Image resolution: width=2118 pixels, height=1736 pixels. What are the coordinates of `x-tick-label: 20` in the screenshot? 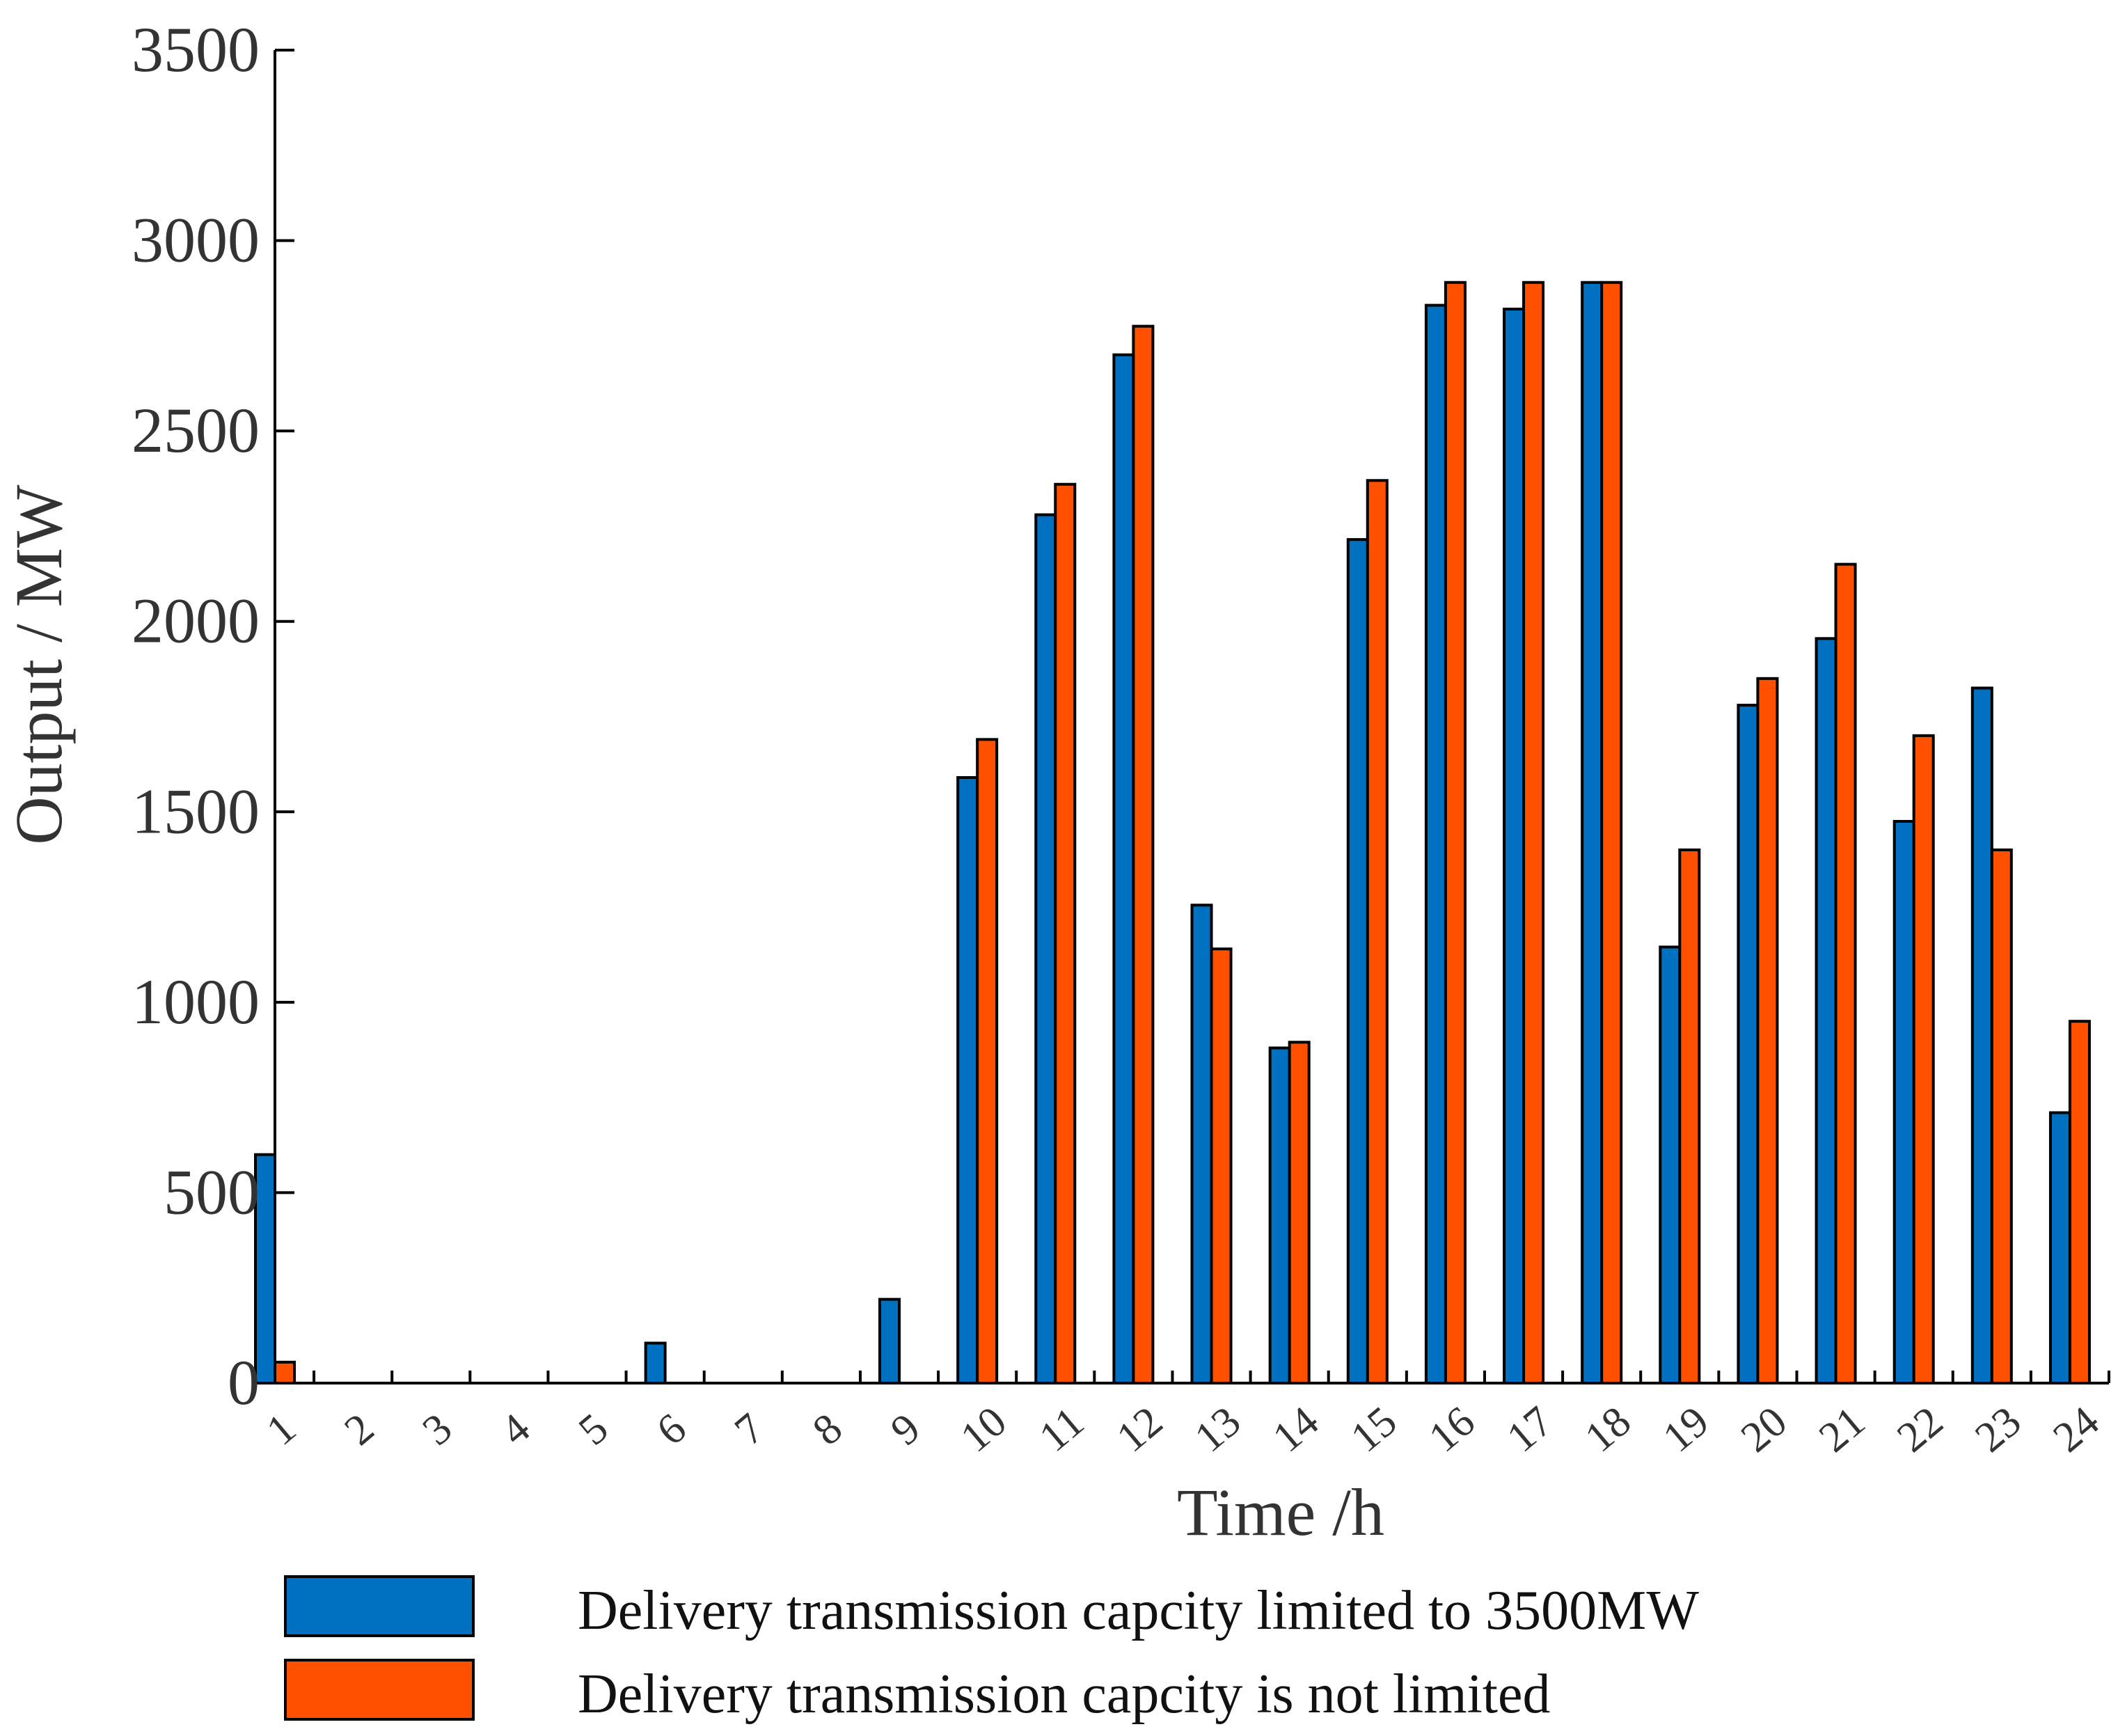 It's located at (1764, 1430).